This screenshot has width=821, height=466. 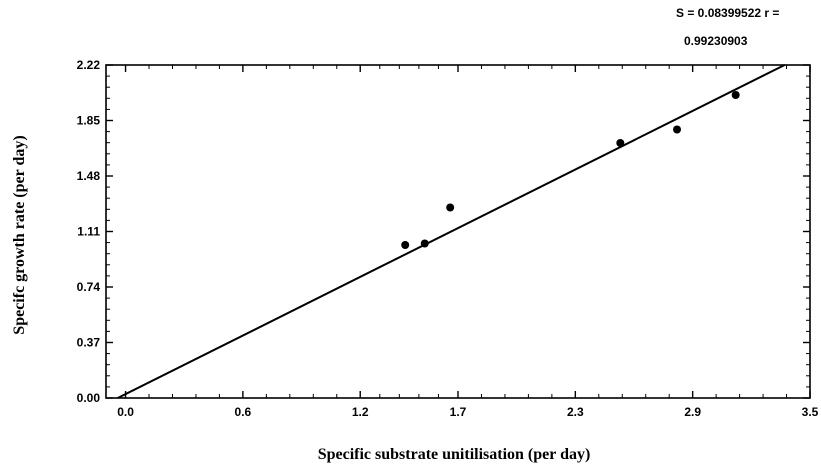 What do you see at coordinates (360, 412) in the screenshot?
I see `x-tick-label: 1.2` at bounding box center [360, 412].